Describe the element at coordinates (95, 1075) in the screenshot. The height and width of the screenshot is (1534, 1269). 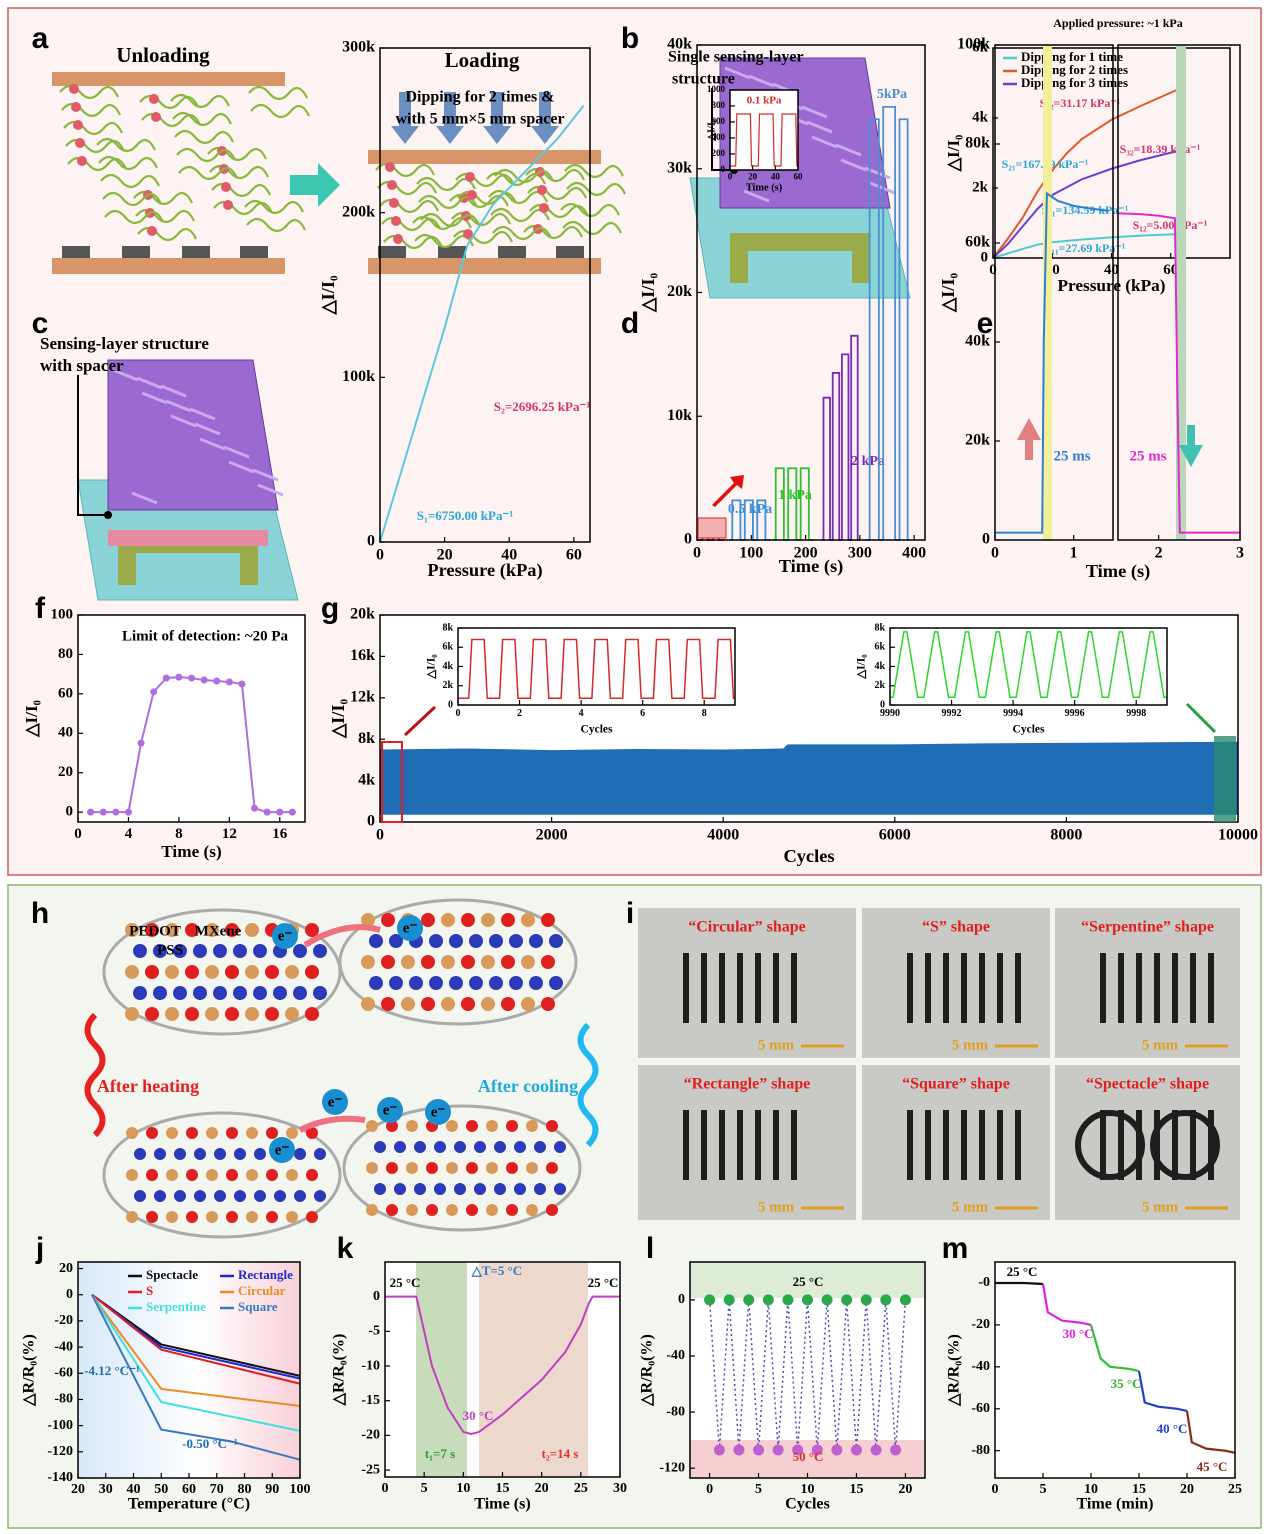
I see `wave-arrow` at that location.